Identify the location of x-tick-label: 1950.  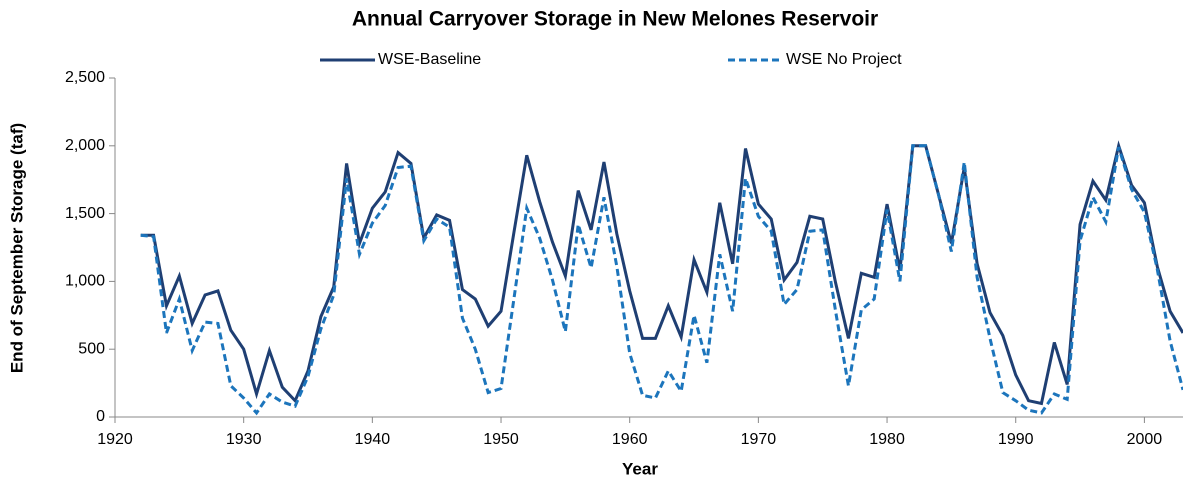
(501, 439).